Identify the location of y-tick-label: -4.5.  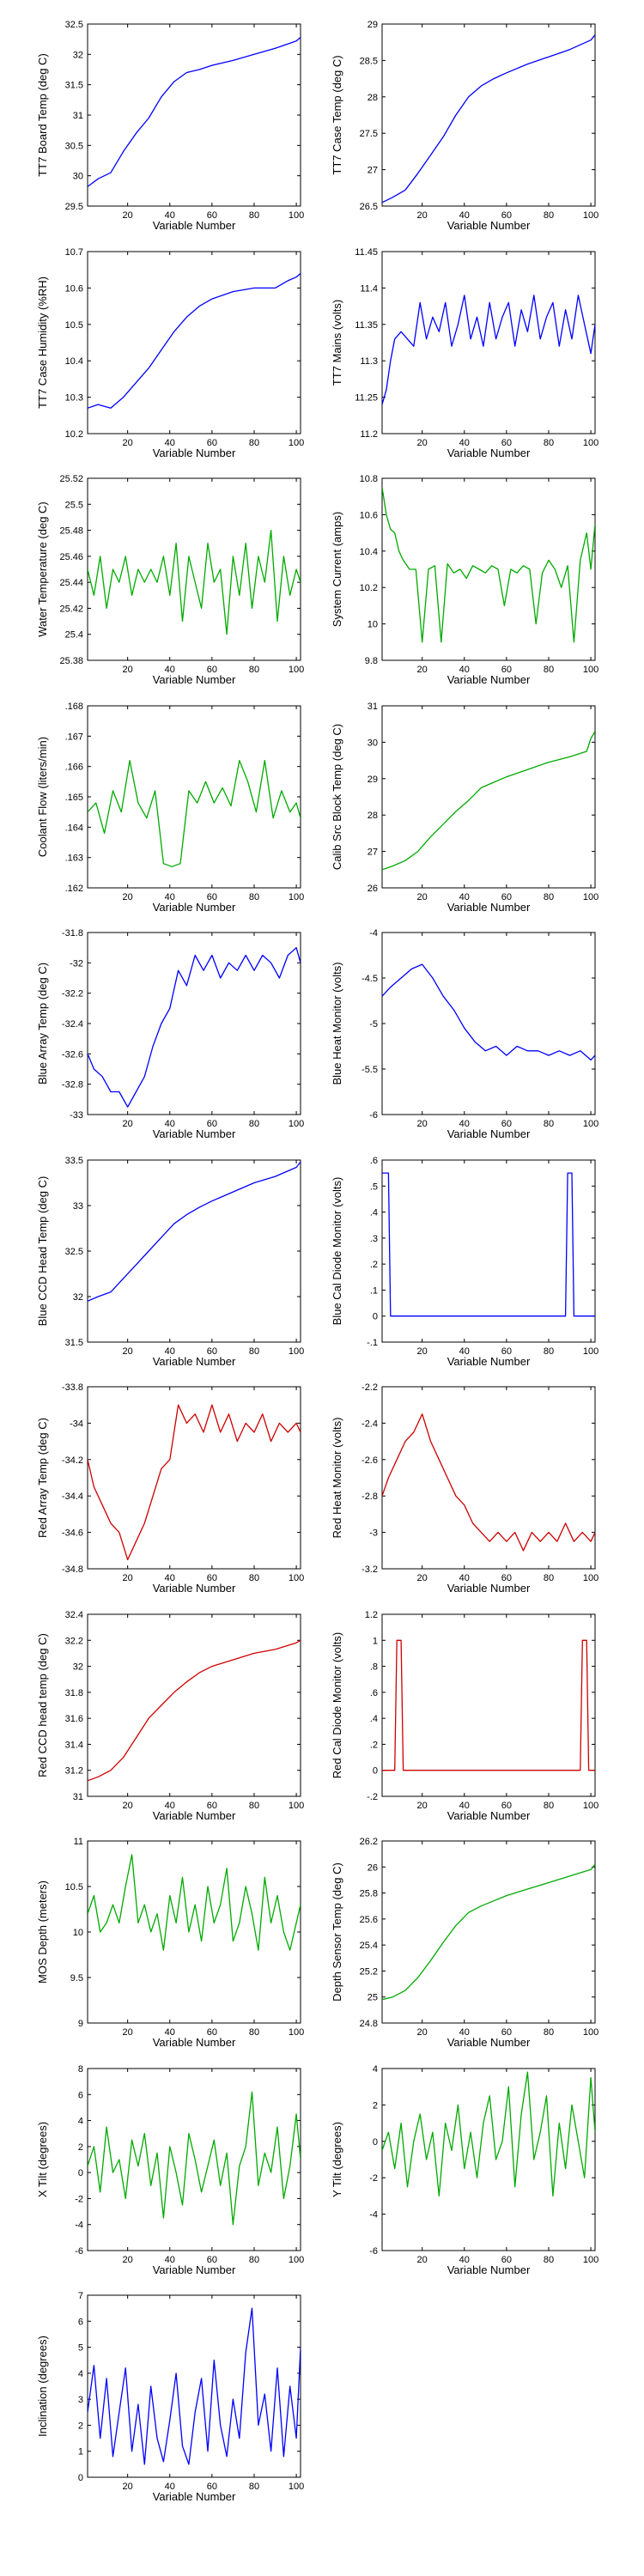
(369, 979).